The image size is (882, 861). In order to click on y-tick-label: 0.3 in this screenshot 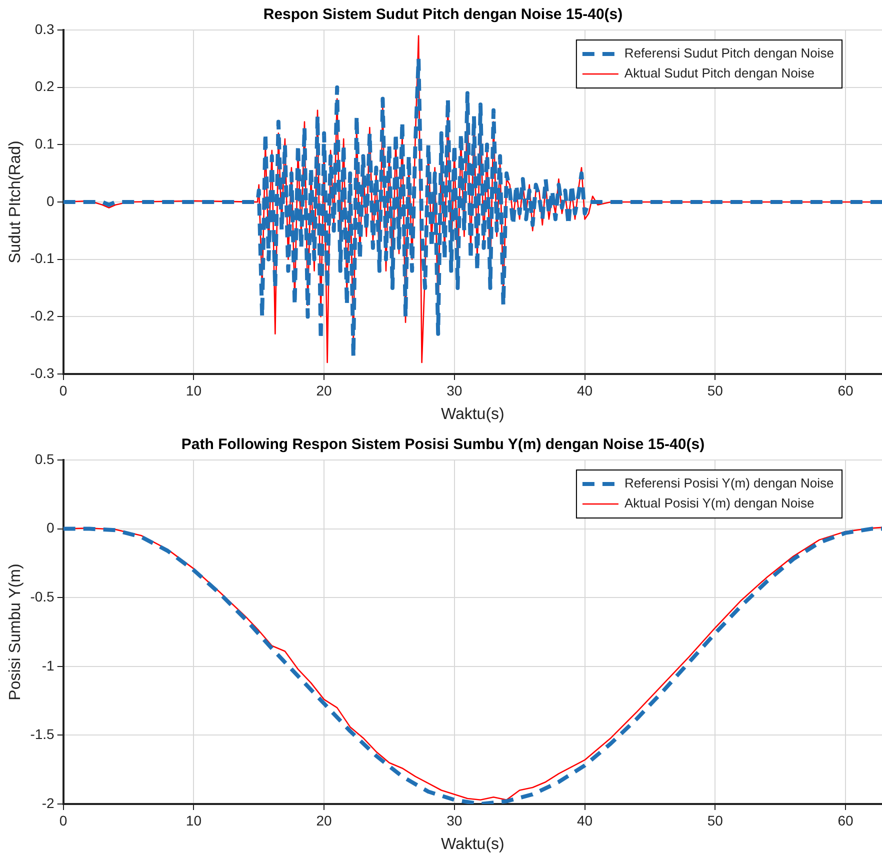, I will do `click(44, 28)`.